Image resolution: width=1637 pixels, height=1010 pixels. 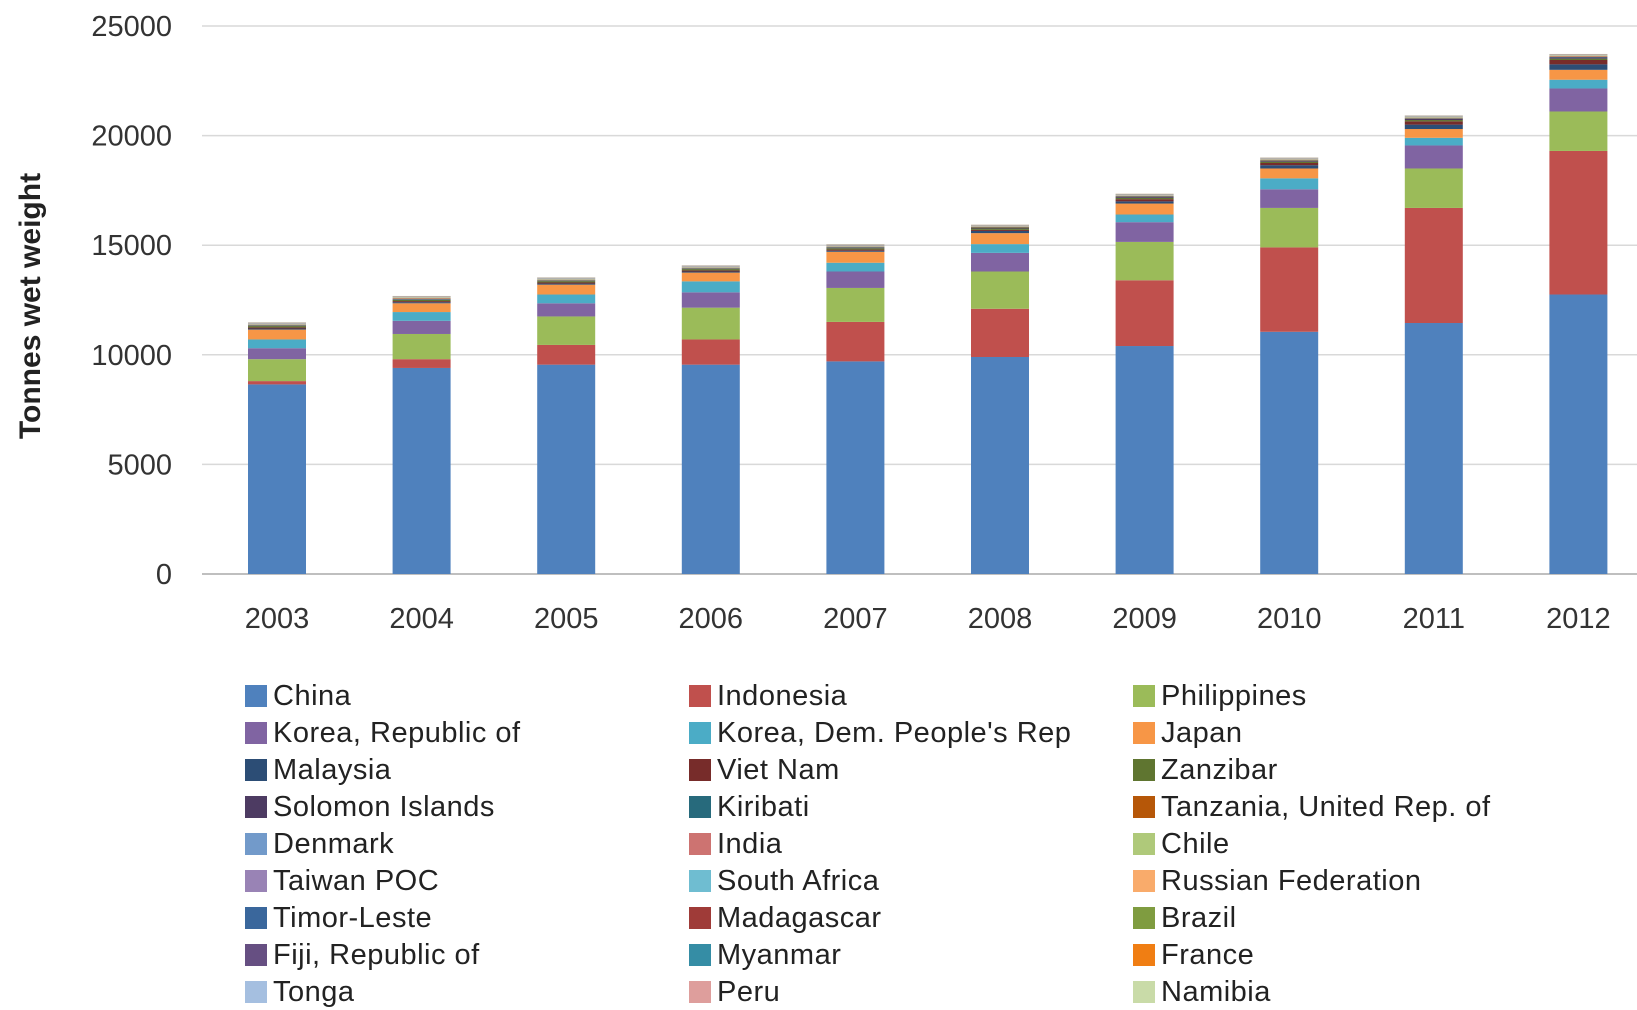 I want to click on legend-item: France, so click(x=1193, y=955).